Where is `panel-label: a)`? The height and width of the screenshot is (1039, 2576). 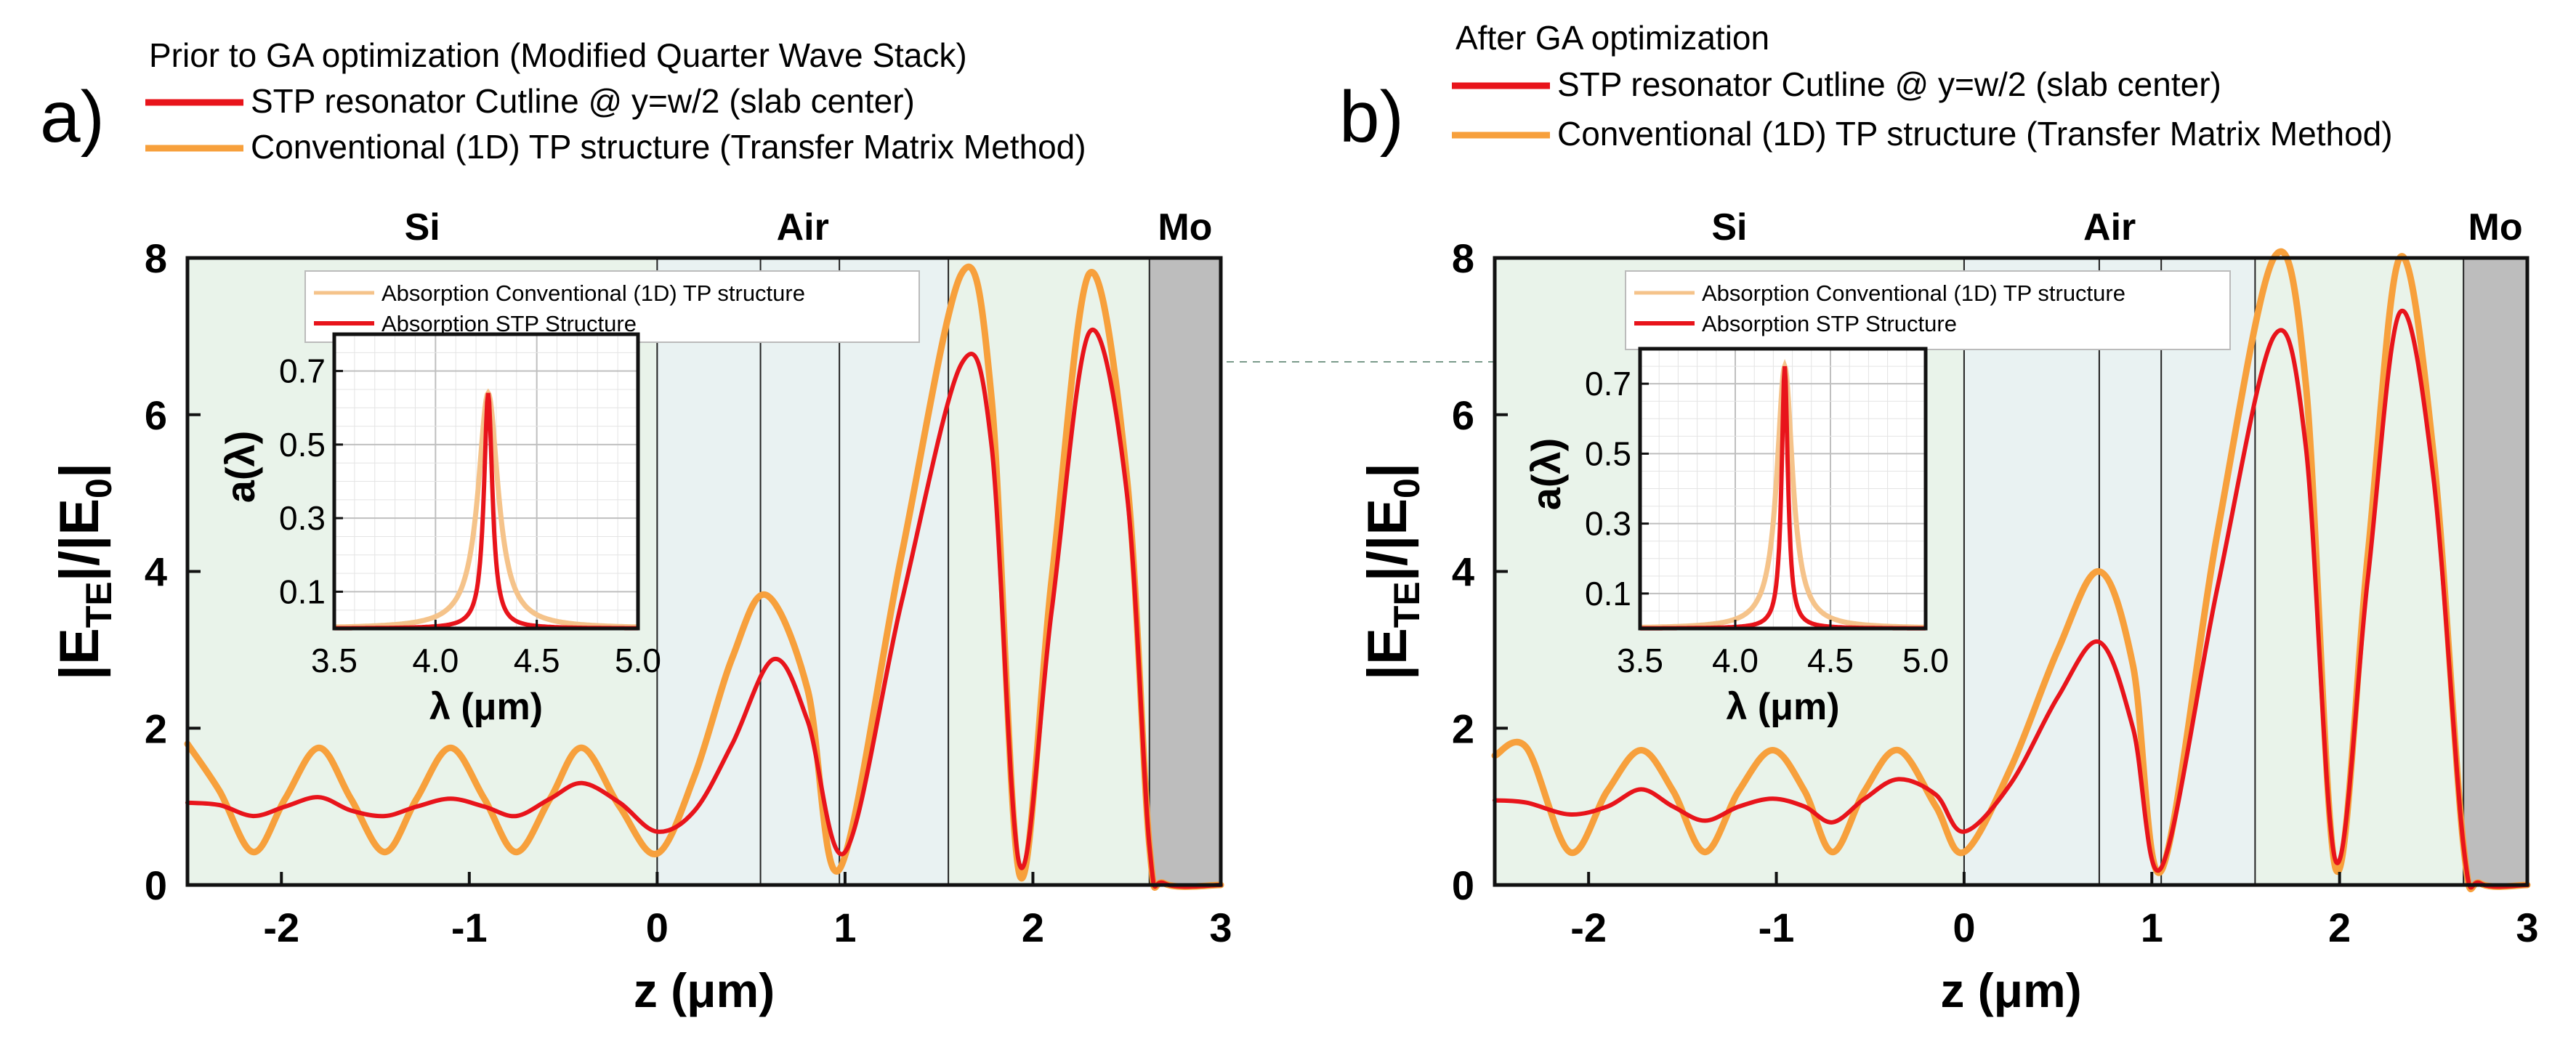
panel-label: a) is located at coordinates (73, 117).